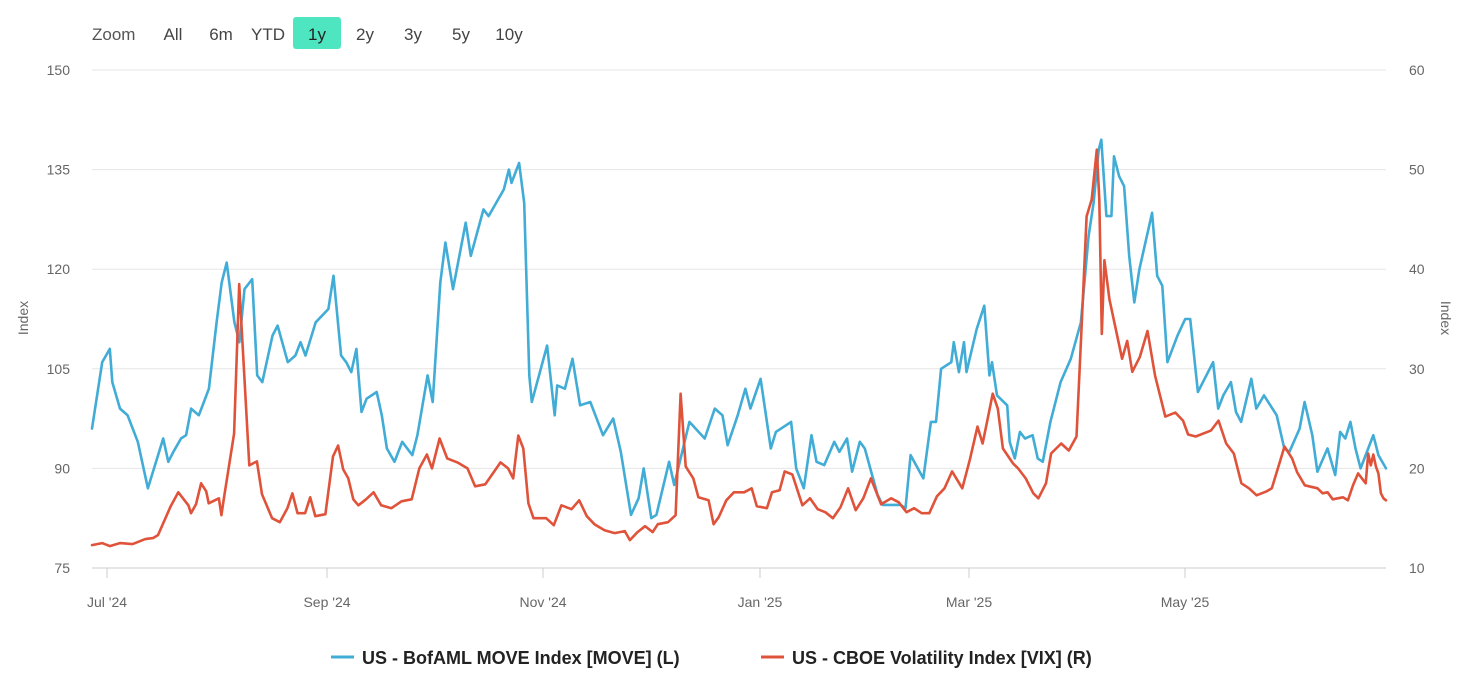 The height and width of the screenshot is (695, 1467). What do you see at coordinates (59, 369) in the screenshot?
I see `left-tick-label: 105` at bounding box center [59, 369].